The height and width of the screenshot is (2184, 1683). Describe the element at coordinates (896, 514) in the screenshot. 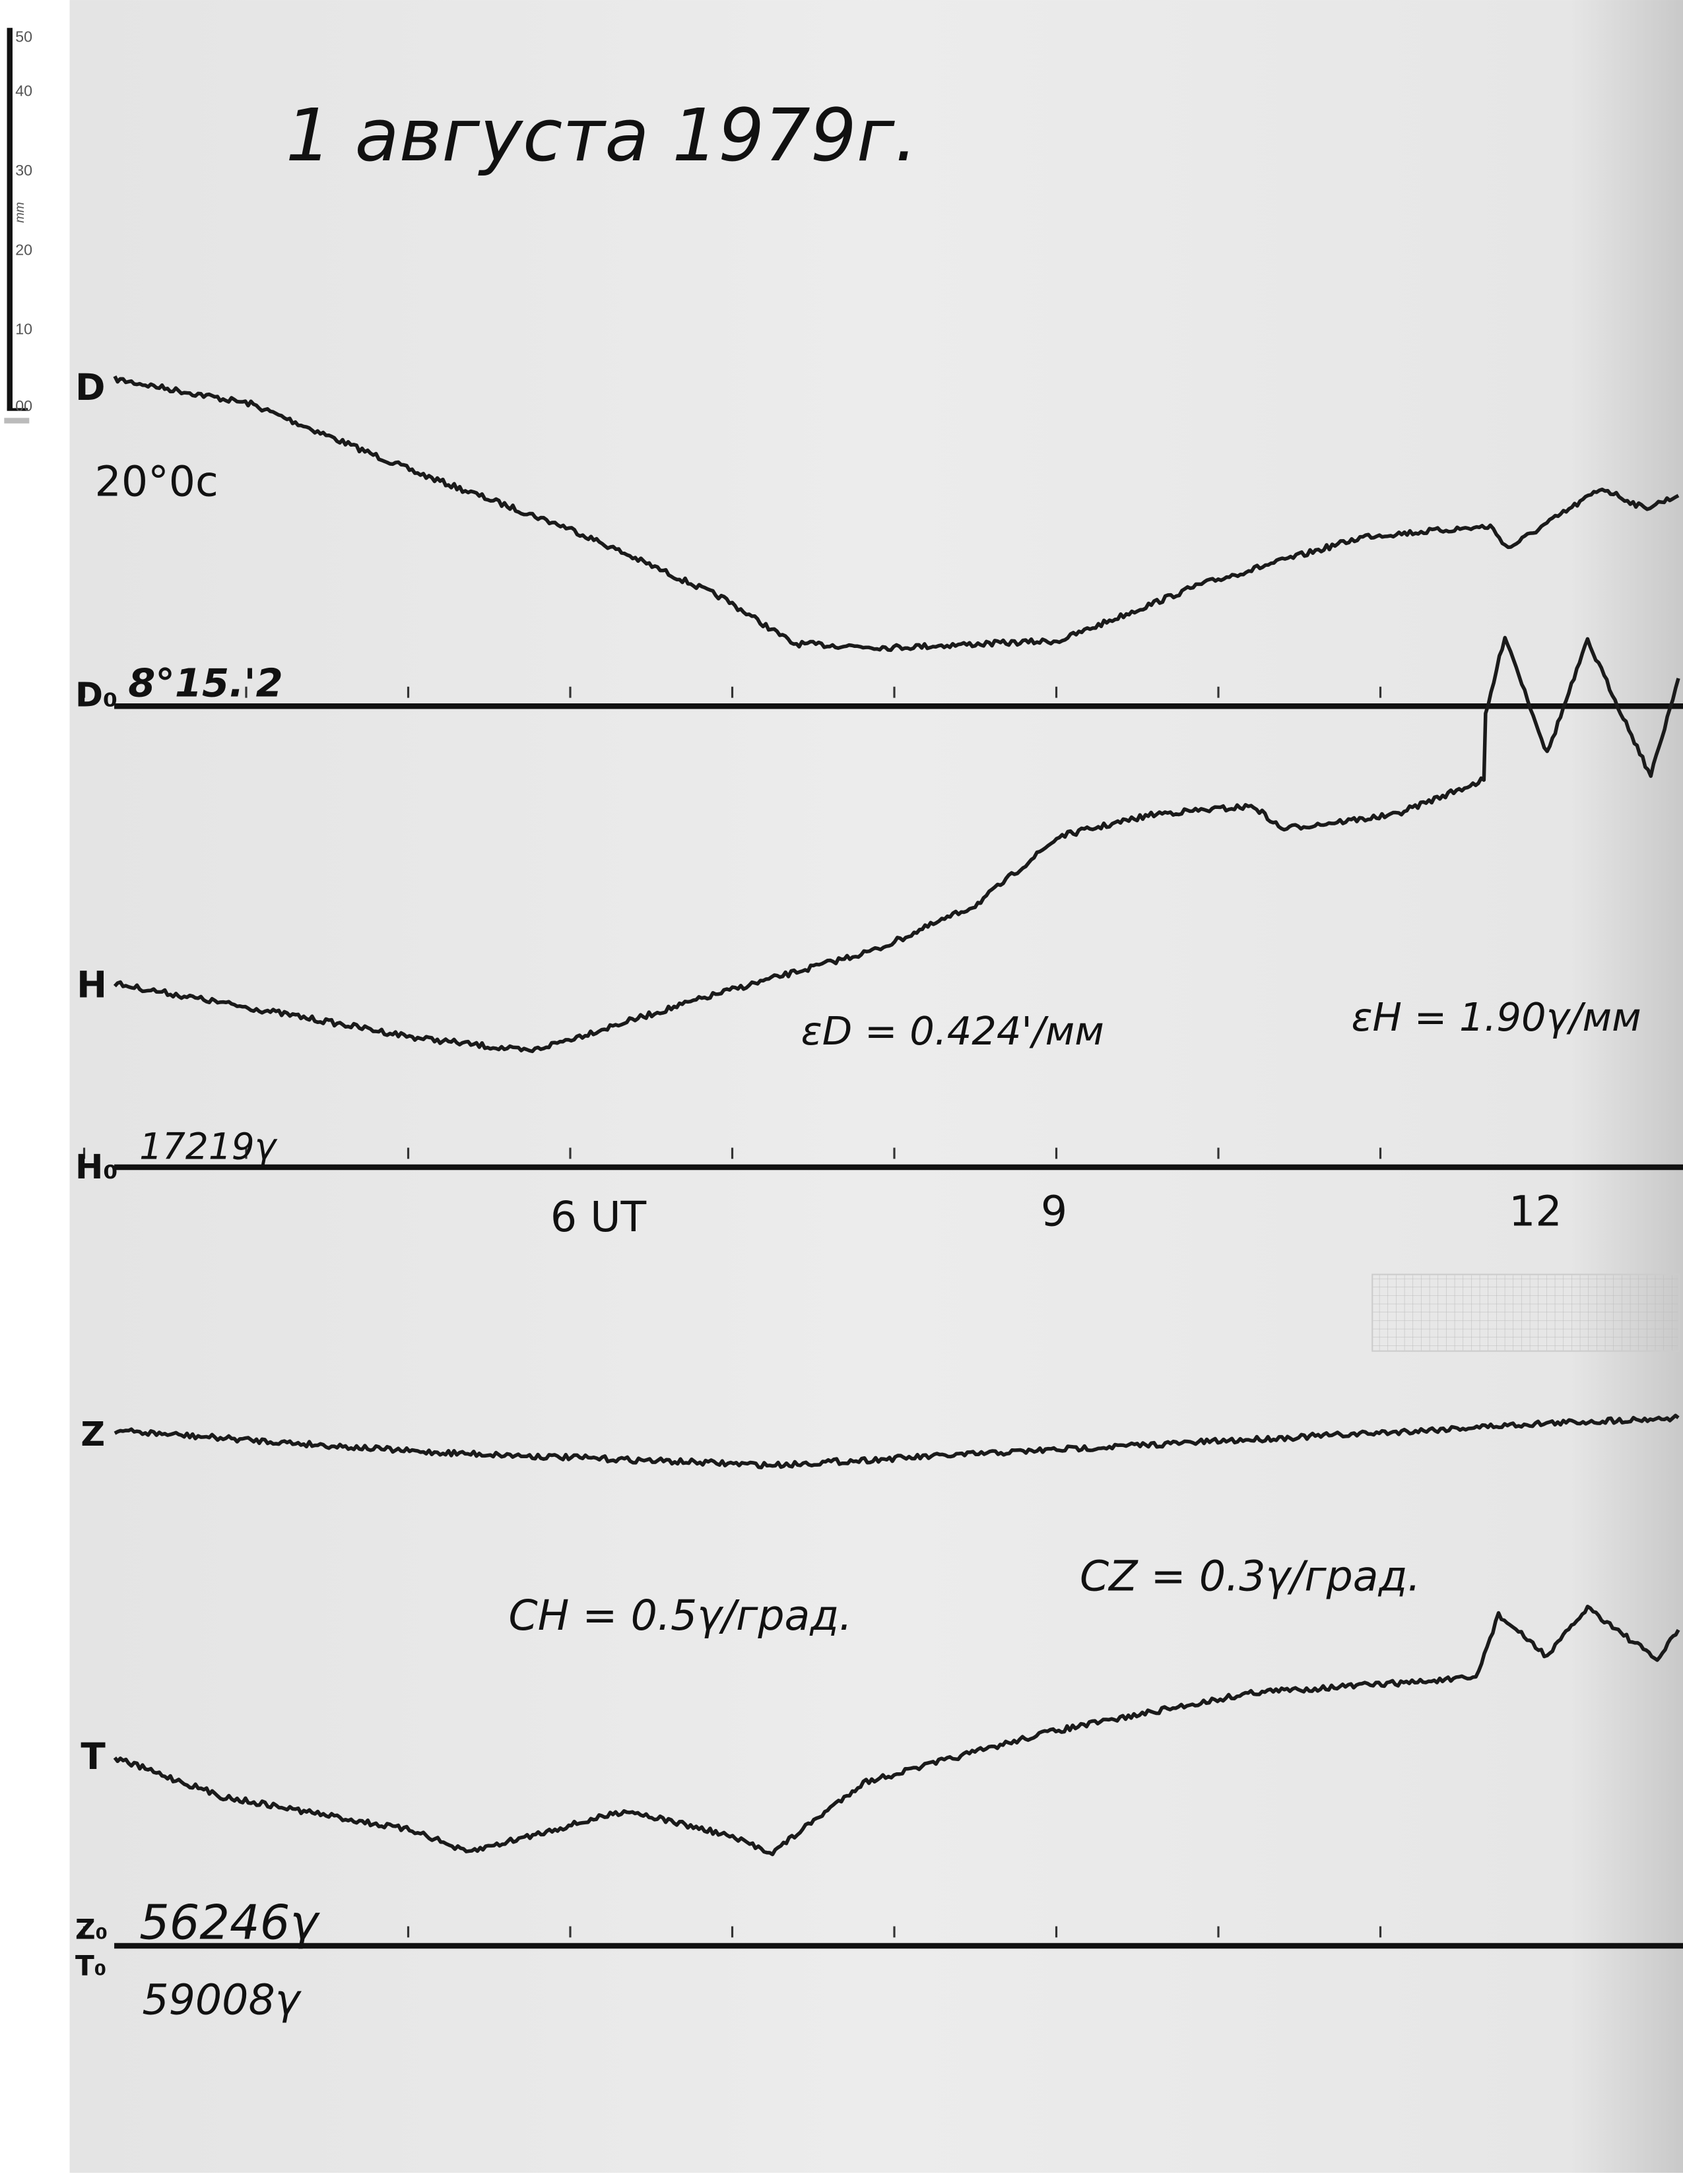

I see `trace-d` at that location.